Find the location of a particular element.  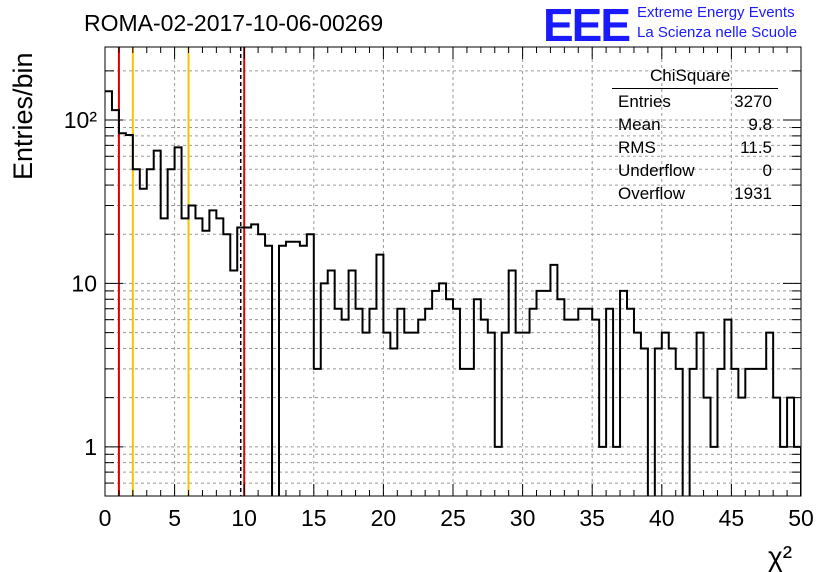

stats-row-label: RMS is located at coordinates (637, 147).